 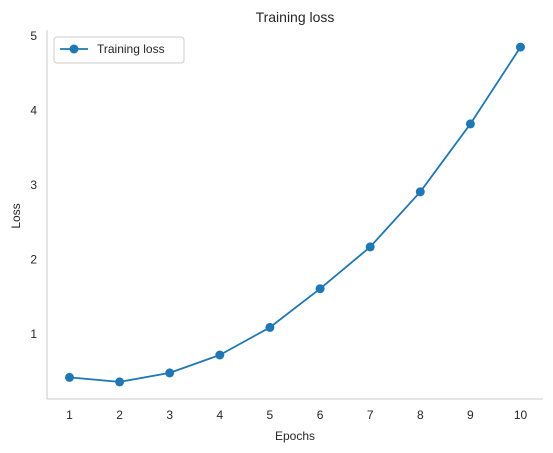 I want to click on x-tick-label: 3, so click(x=169, y=415).